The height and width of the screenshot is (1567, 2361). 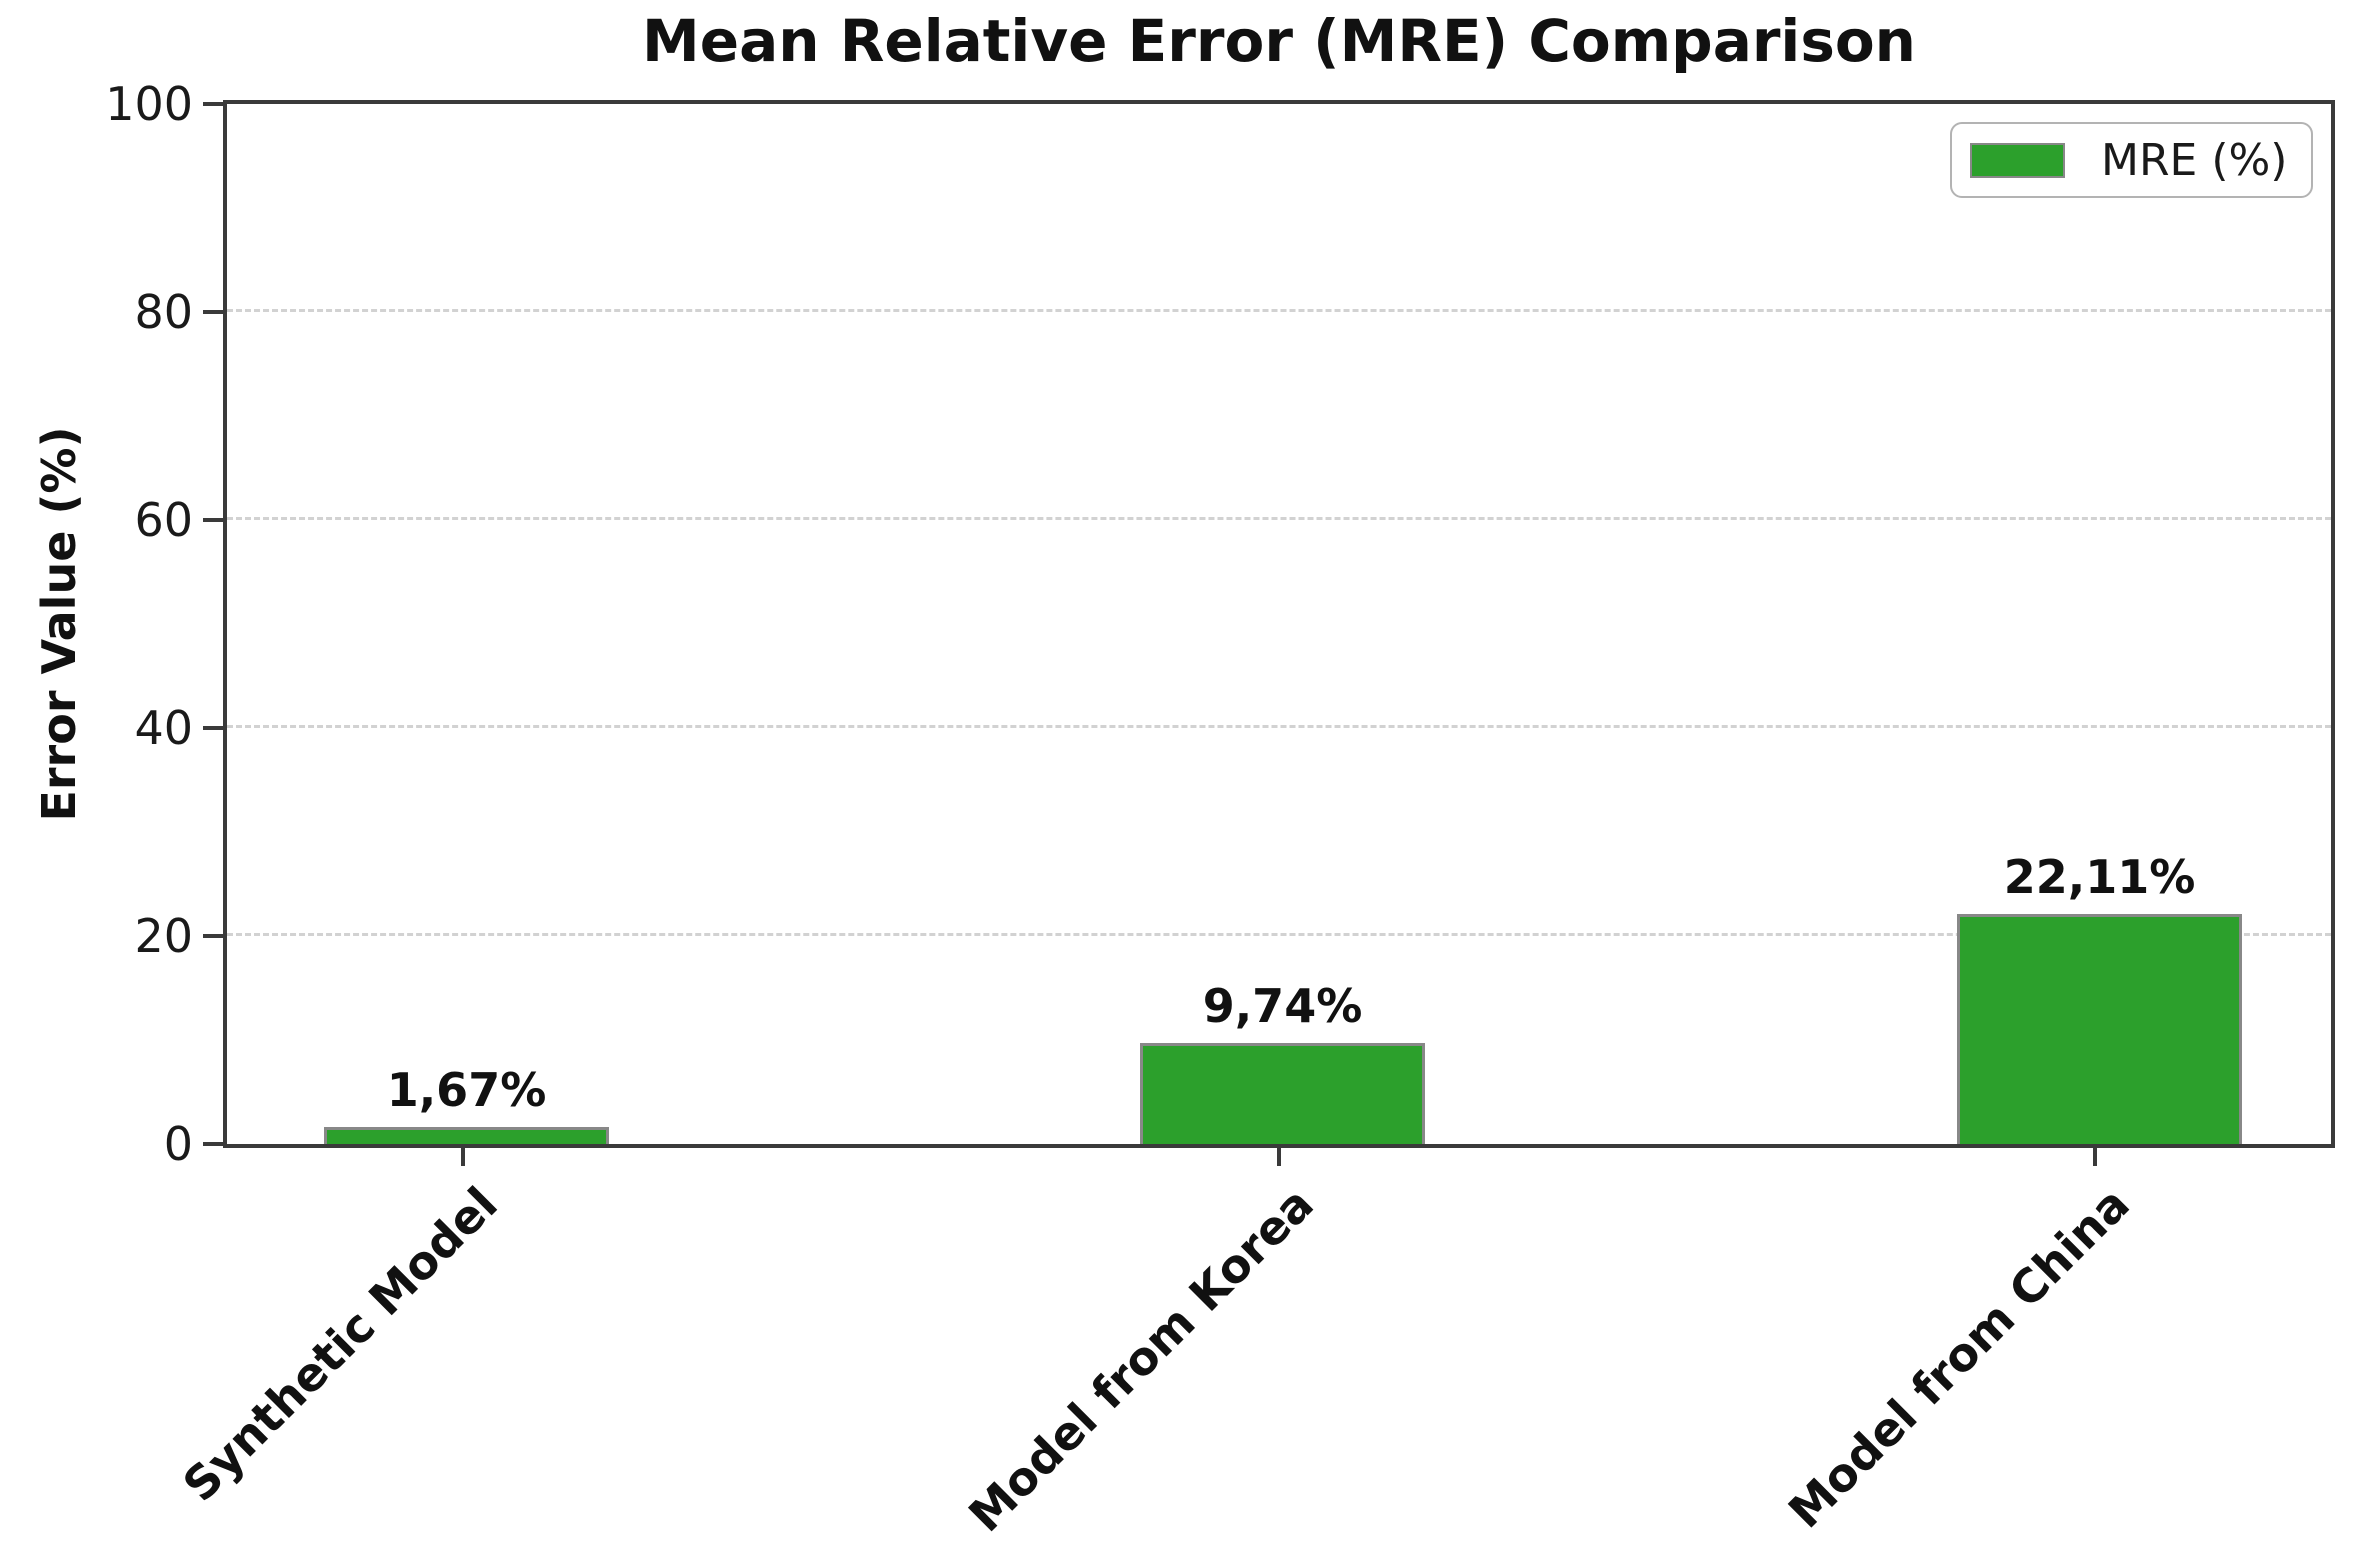 I want to click on legend: MRE (%), so click(x=2131, y=160).